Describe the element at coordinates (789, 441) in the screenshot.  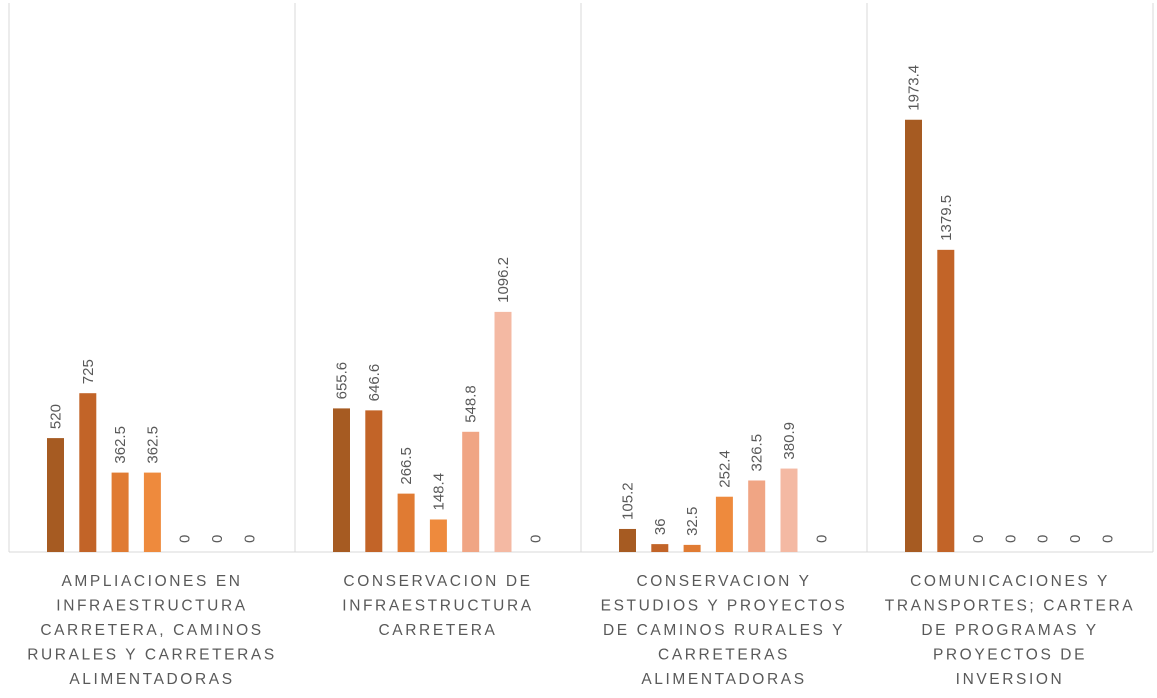
I see `data-label: 380.9` at that location.